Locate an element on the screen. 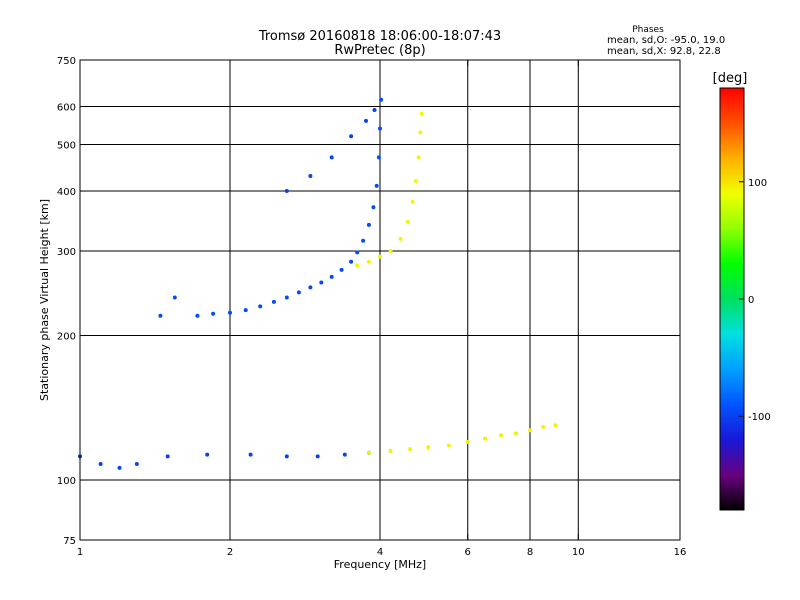 Image resolution: width=800 pixels, height=600 pixels. x-tick-label: 2 is located at coordinates (230, 552).